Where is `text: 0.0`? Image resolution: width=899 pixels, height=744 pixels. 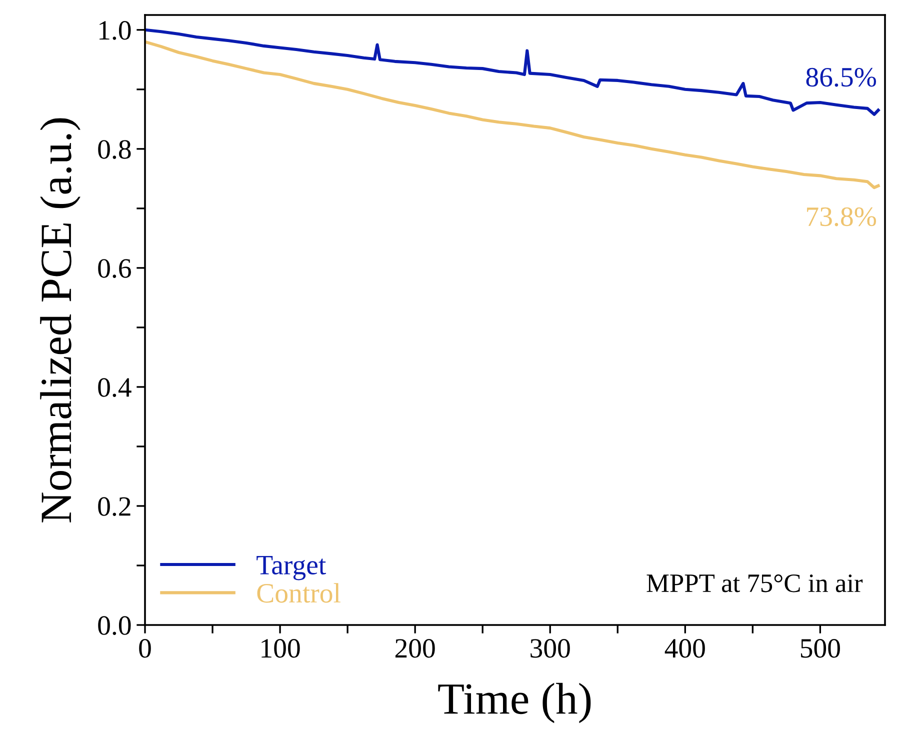
text: 0.0 is located at coordinates (114, 626).